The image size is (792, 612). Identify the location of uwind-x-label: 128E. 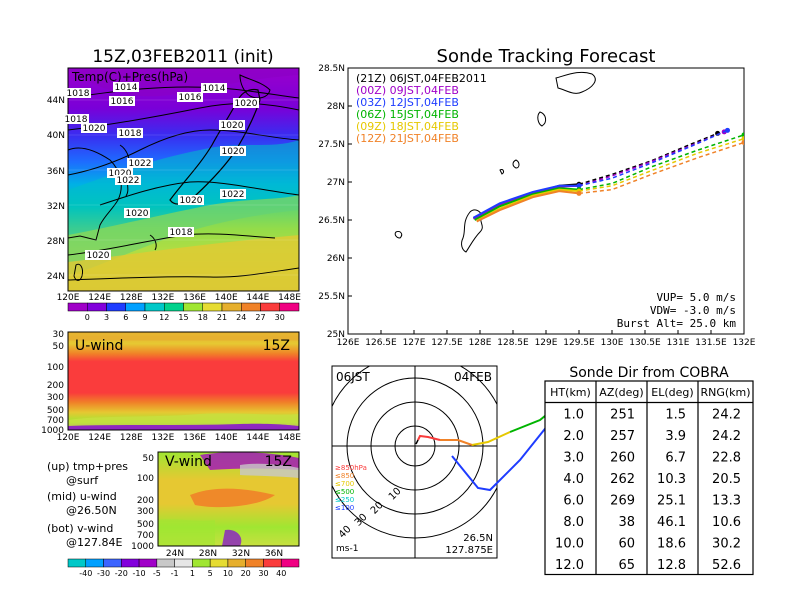
(131, 438).